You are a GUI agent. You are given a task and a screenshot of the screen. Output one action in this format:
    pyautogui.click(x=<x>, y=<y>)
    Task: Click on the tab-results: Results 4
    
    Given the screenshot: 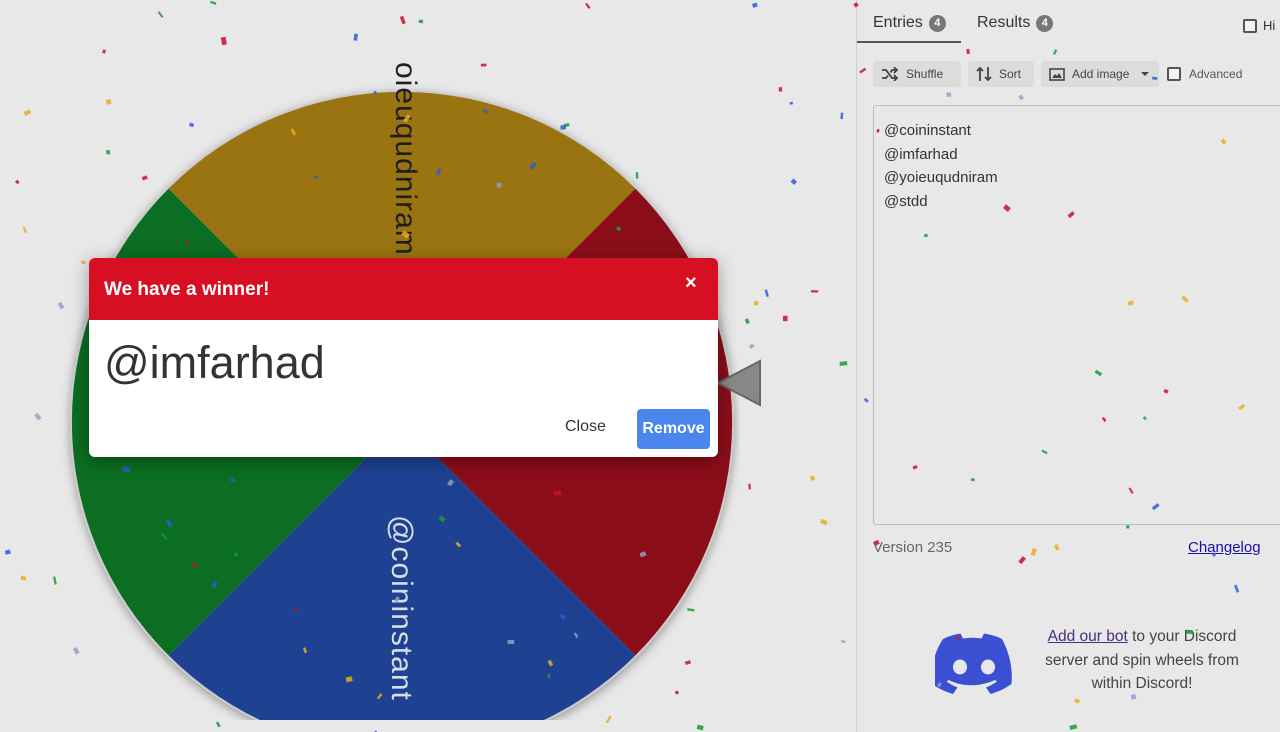 What is the action you would take?
    pyautogui.click(x=1015, y=23)
    